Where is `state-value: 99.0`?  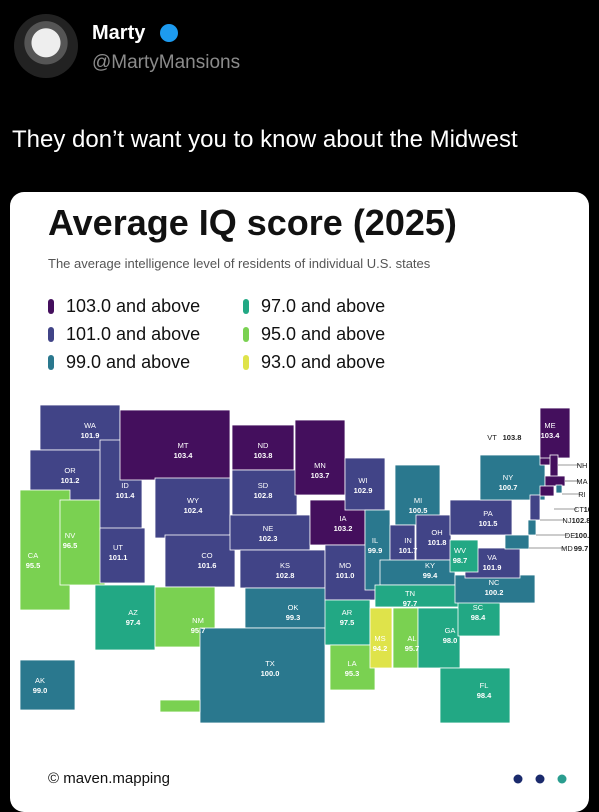 state-value: 99.0 is located at coordinates (40, 690).